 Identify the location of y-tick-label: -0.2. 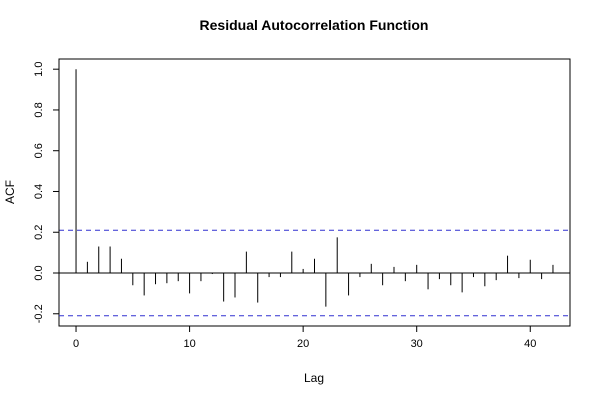
(39, 313).